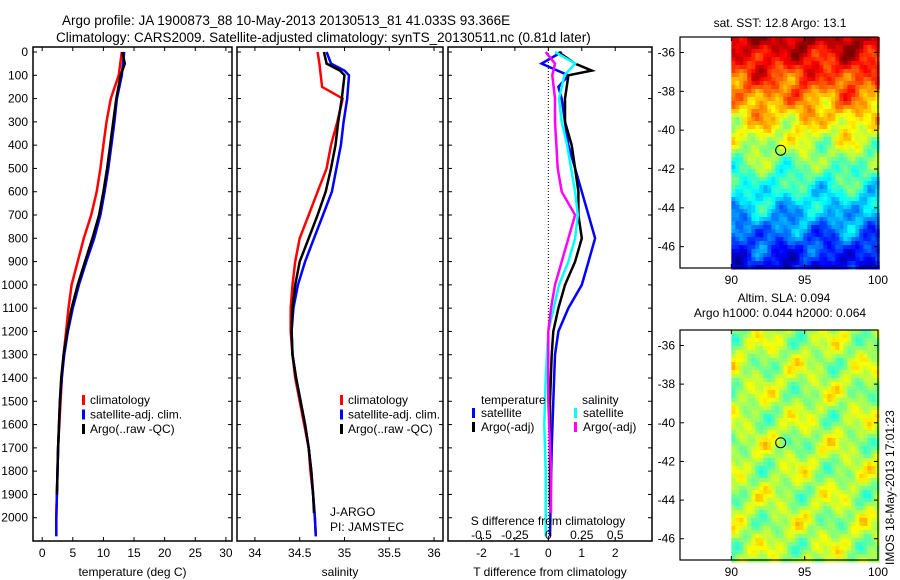 The image size is (900, 580). Describe the element at coordinates (481, 553) in the screenshot. I see `xtick-label--2: -2` at that location.